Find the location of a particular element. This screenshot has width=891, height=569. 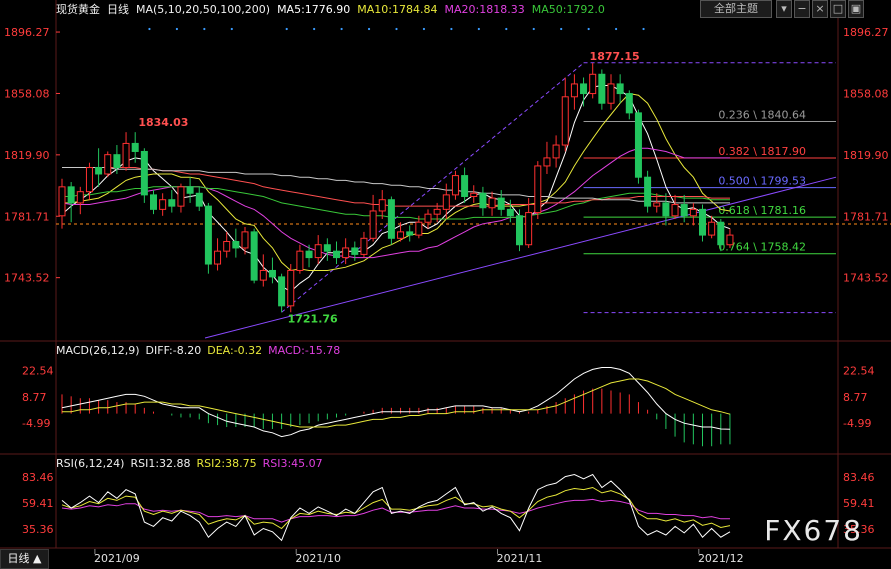

all-topics-button: 全部主题 is located at coordinates (736, 9).